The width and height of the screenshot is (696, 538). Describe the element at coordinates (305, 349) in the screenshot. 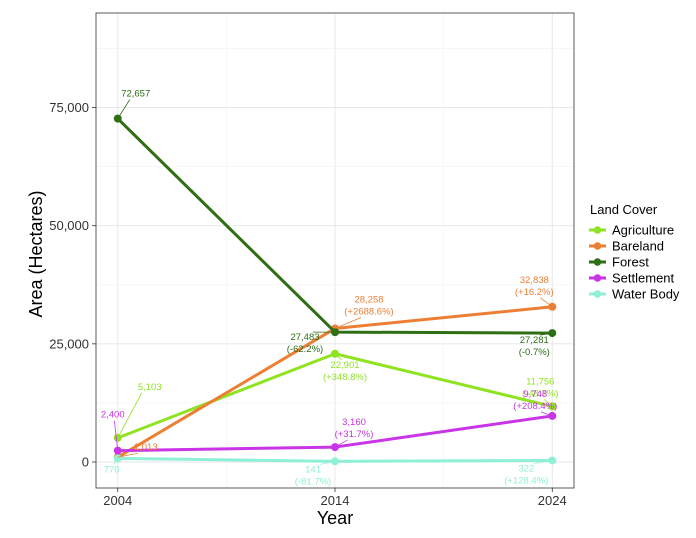

I see `data-label-forest: (-62.2%)` at that location.